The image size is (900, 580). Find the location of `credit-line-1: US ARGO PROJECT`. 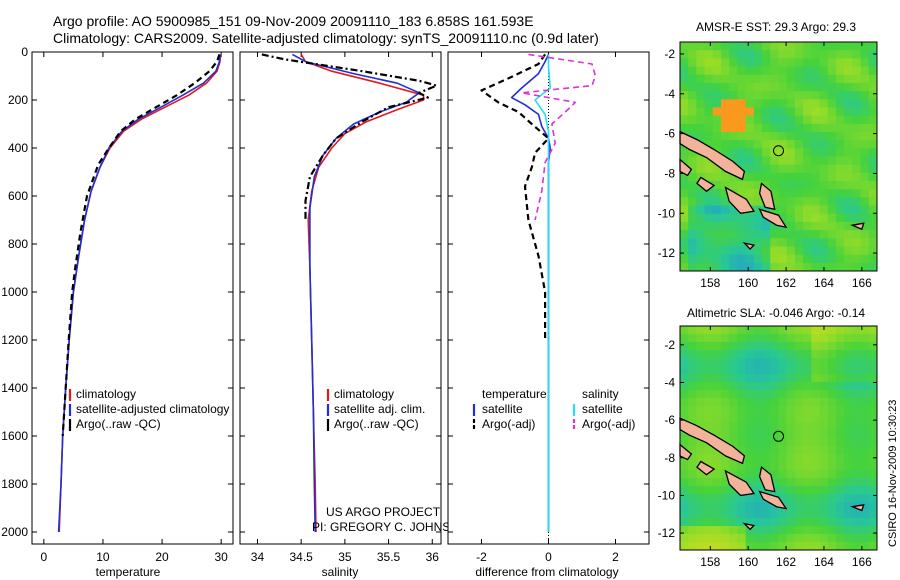

credit-line-1: US ARGO PROJECT is located at coordinates (383, 512).